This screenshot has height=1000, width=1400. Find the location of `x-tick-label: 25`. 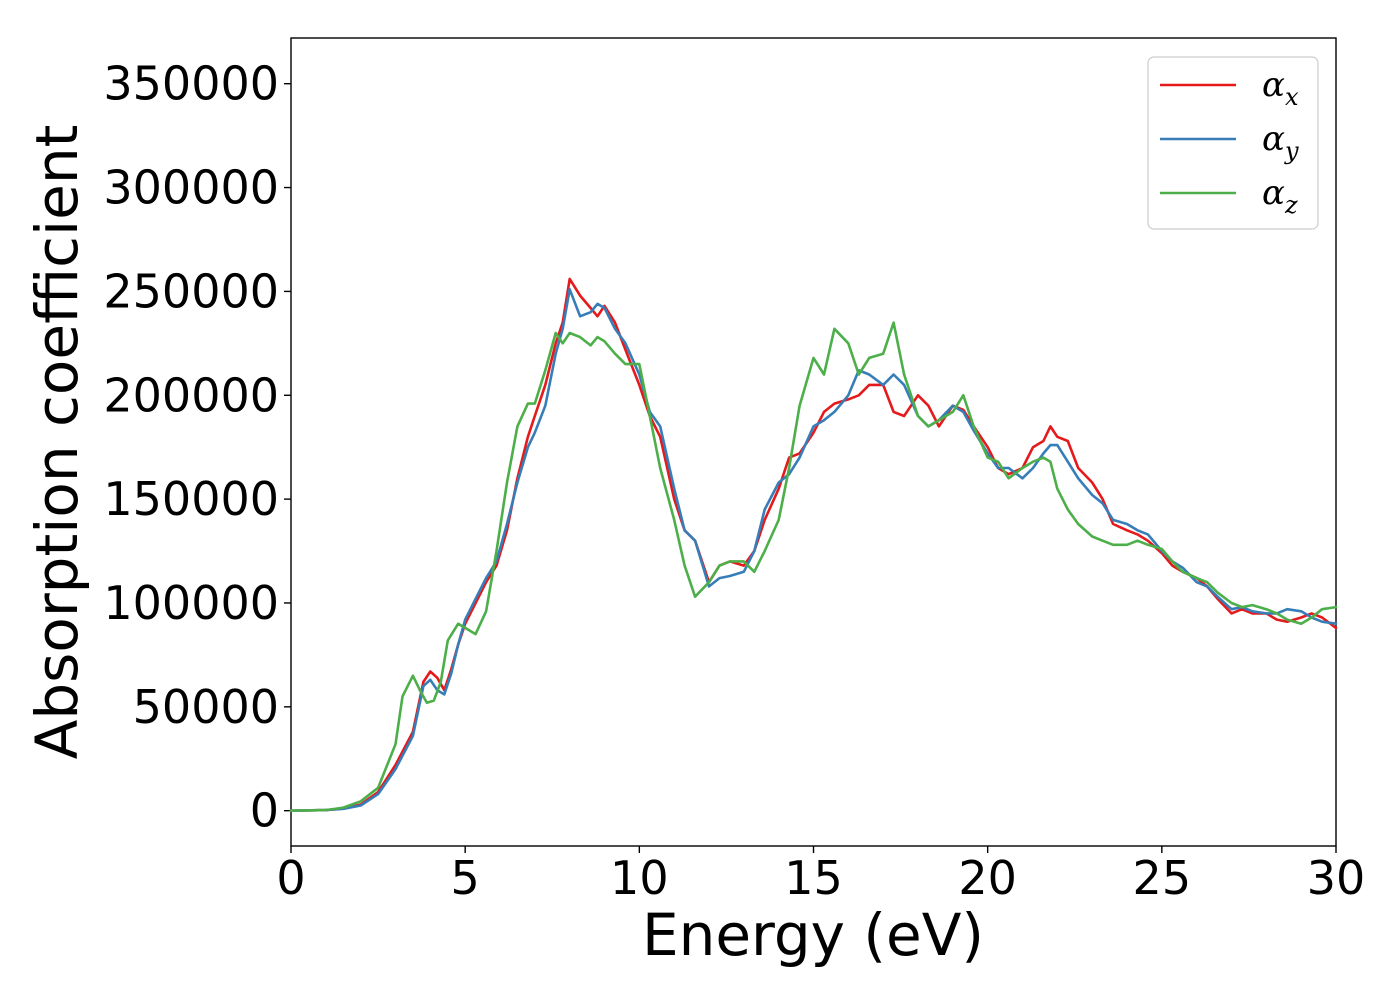

x-tick-label: 25 is located at coordinates (1162, 878).